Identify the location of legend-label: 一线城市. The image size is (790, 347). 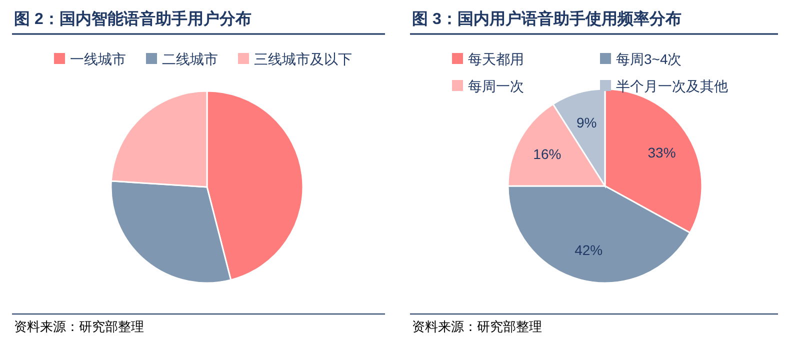
(98, 59).